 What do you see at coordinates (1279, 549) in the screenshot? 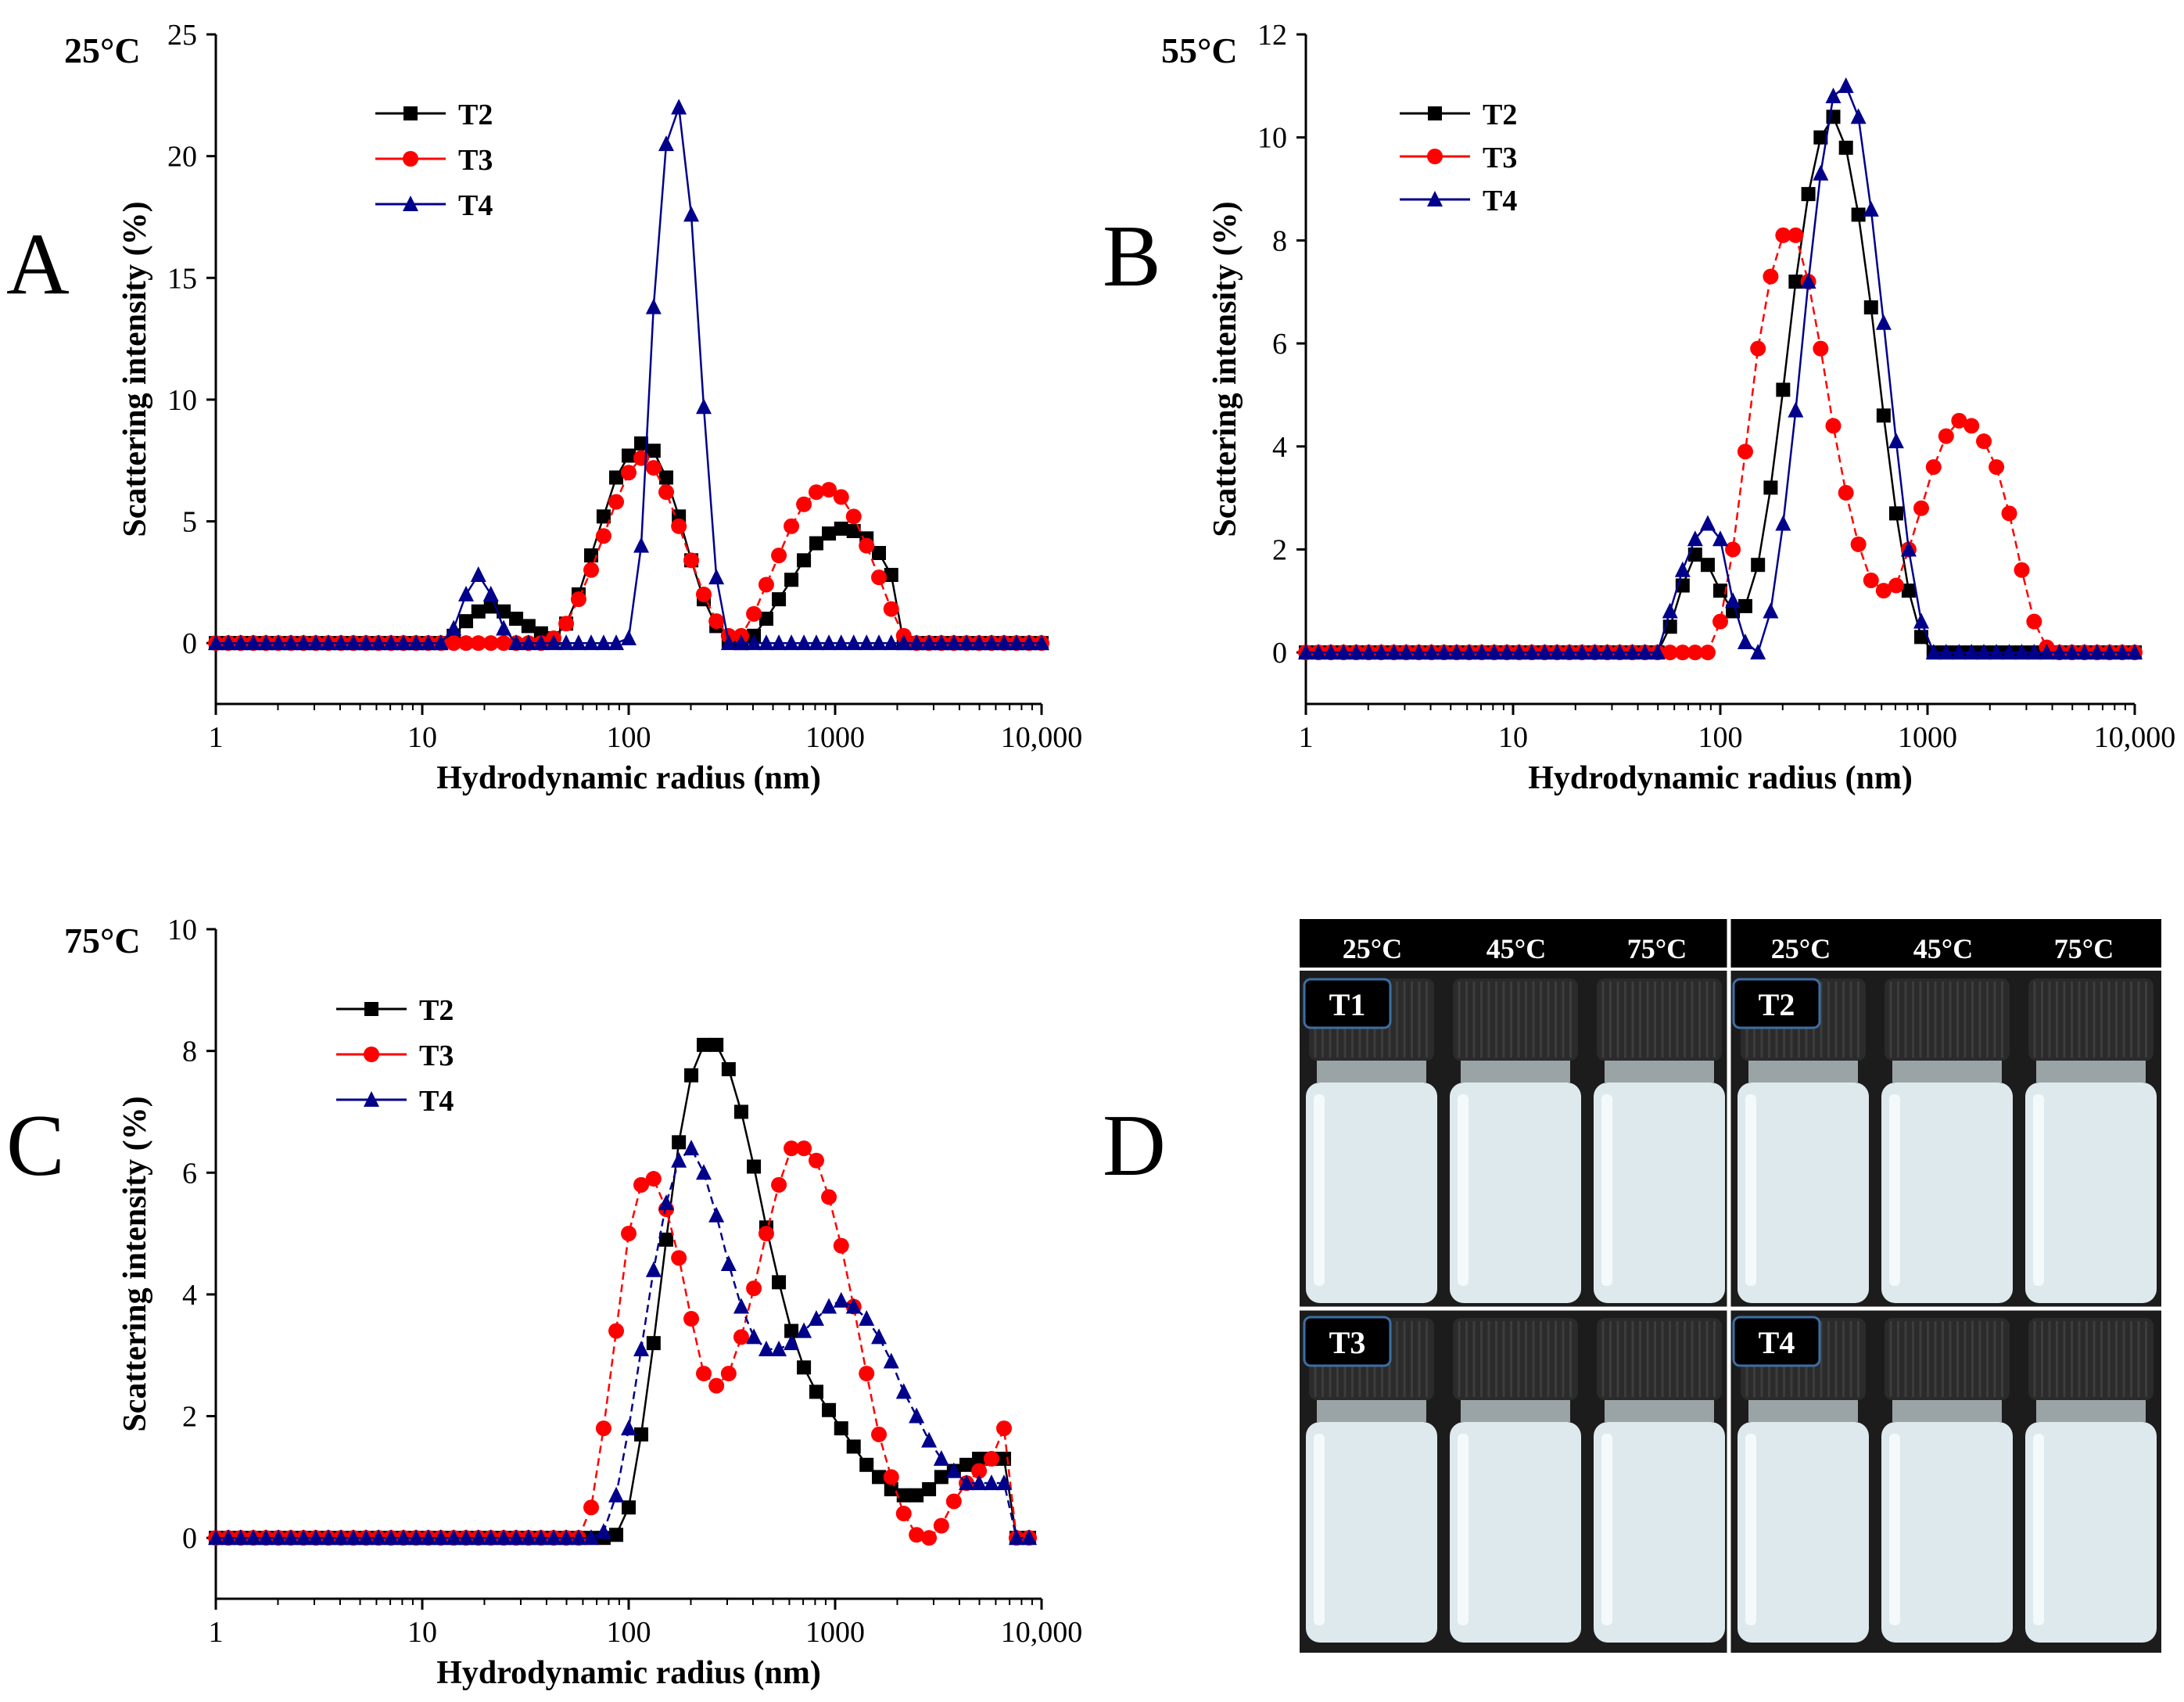
I see `y-tick-label: 2` at bounding box center [1279, 549].